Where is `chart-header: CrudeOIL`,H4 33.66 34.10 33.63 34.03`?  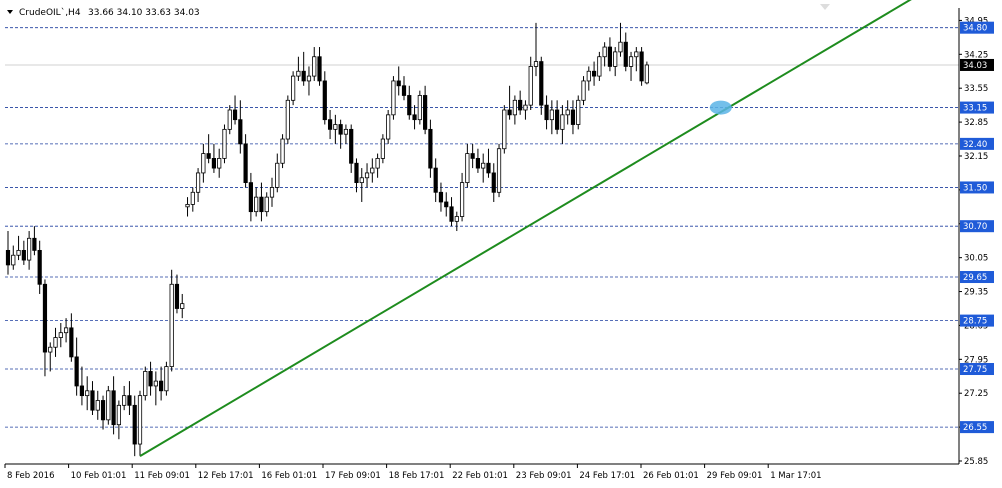
chart-header: CrudeOIL`,H4 33.66 34.10 33.63 34.03 is located at coordinates (103, 12).